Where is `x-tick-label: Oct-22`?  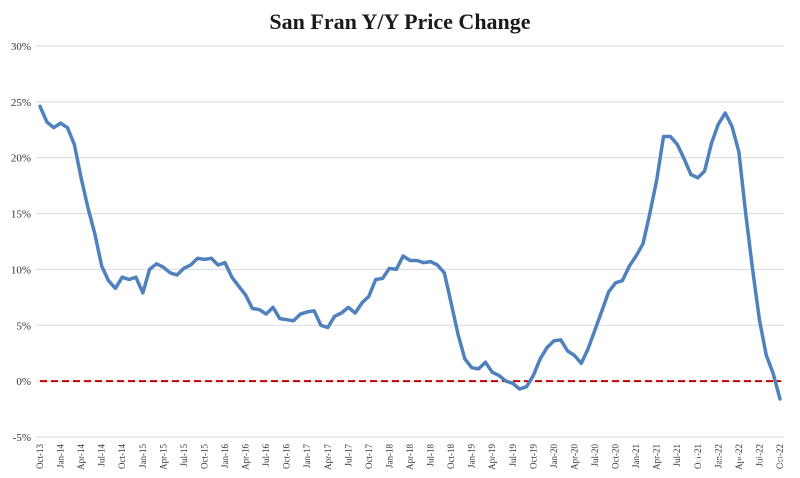
x-tick-label: Oct-22 is located at coordinates (780, 456).